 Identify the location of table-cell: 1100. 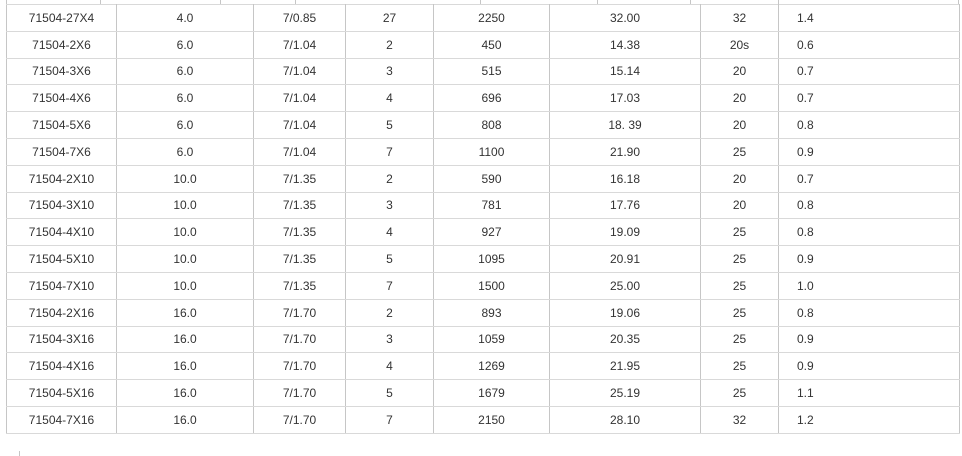
(491, 151).